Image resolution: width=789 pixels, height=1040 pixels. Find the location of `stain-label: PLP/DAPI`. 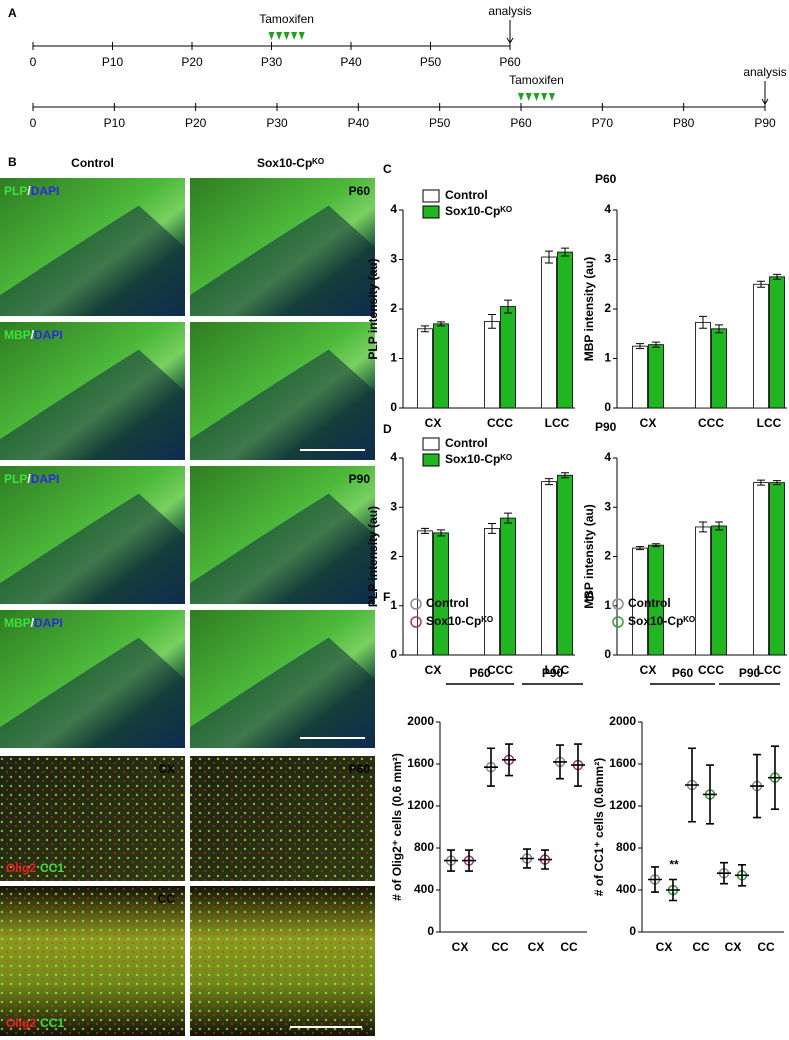

stain-label: PLP/DAPI is located at coordinates (31, 191).